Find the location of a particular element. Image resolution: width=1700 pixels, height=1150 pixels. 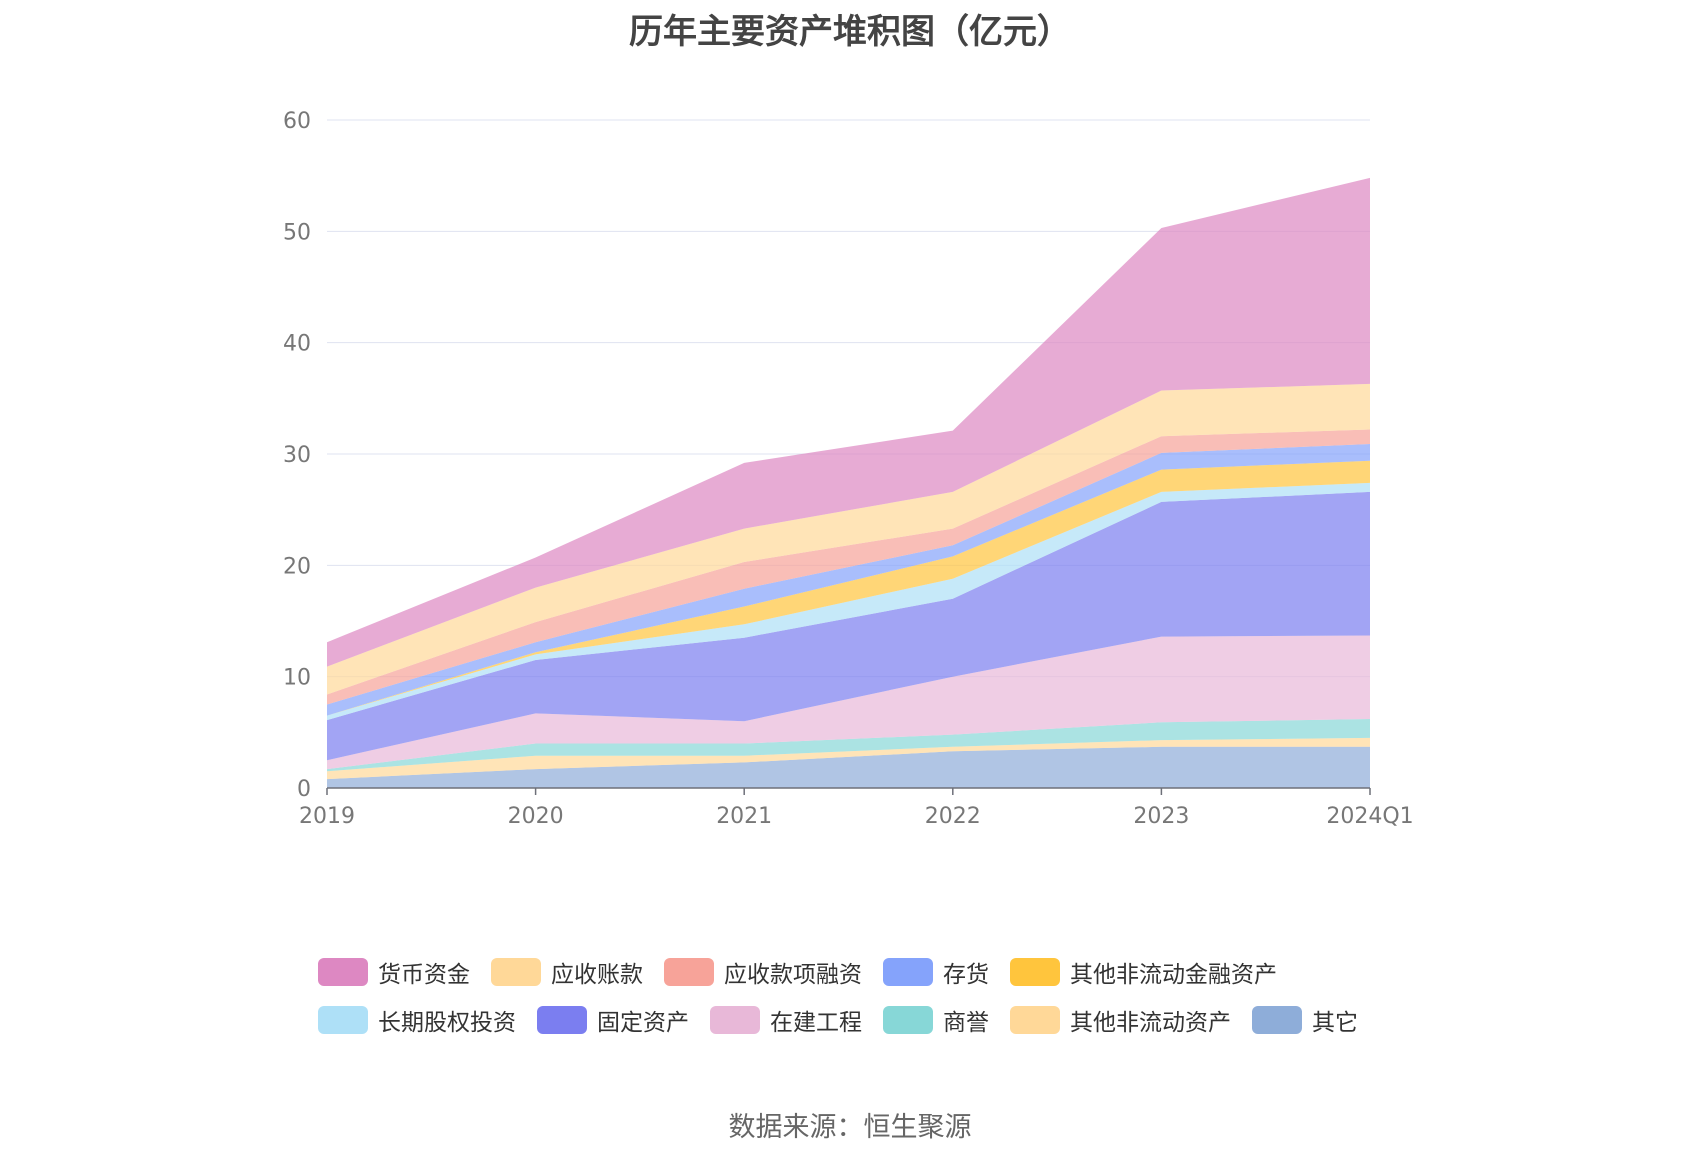

legend-item: 应收款项融资 is located at coordinates (763, 972).